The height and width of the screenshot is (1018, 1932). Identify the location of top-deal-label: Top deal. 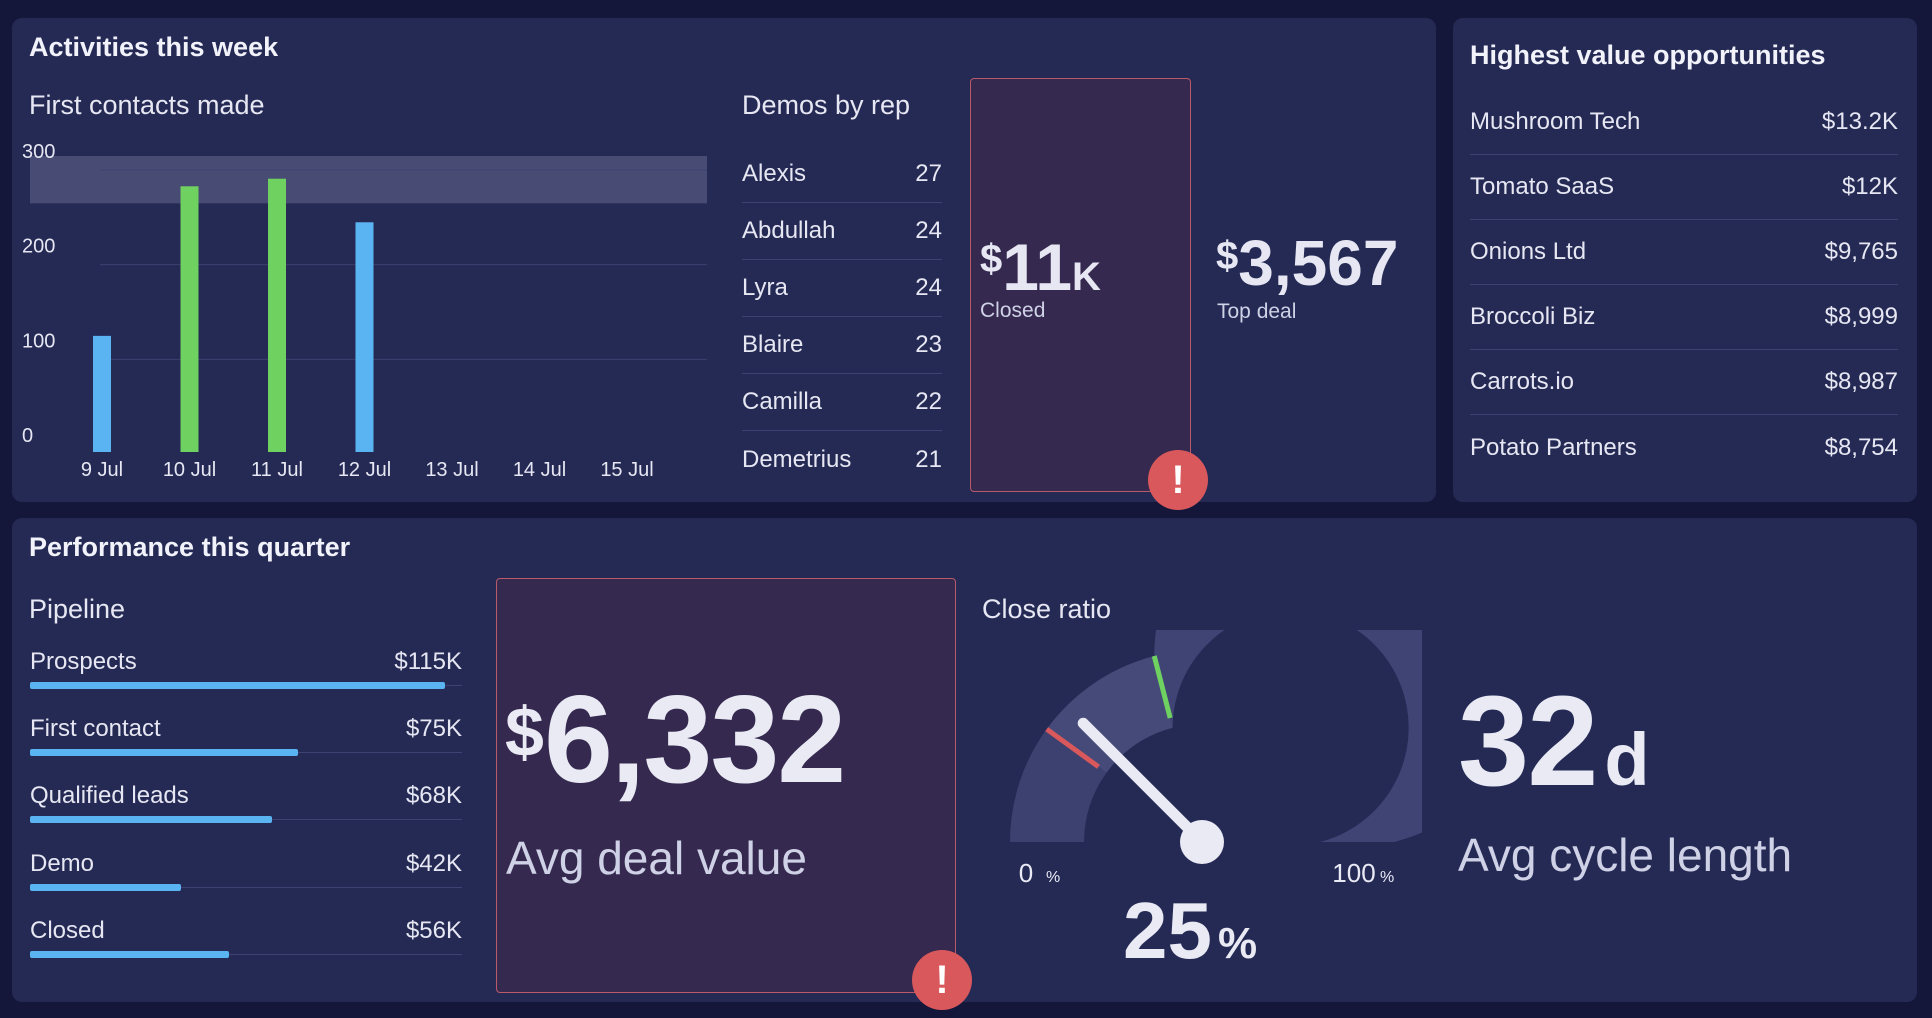
(1257, 311).